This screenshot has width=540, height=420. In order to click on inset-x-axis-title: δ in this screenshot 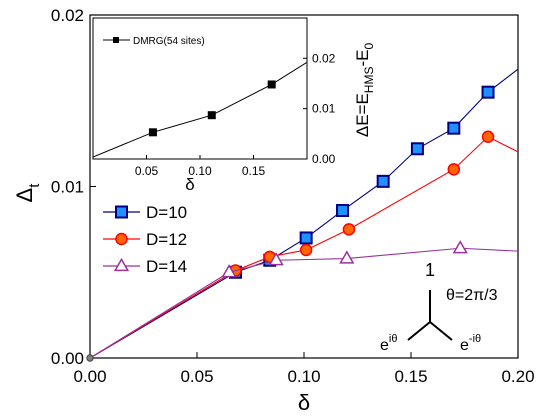, I will do `click(189, 184)`.